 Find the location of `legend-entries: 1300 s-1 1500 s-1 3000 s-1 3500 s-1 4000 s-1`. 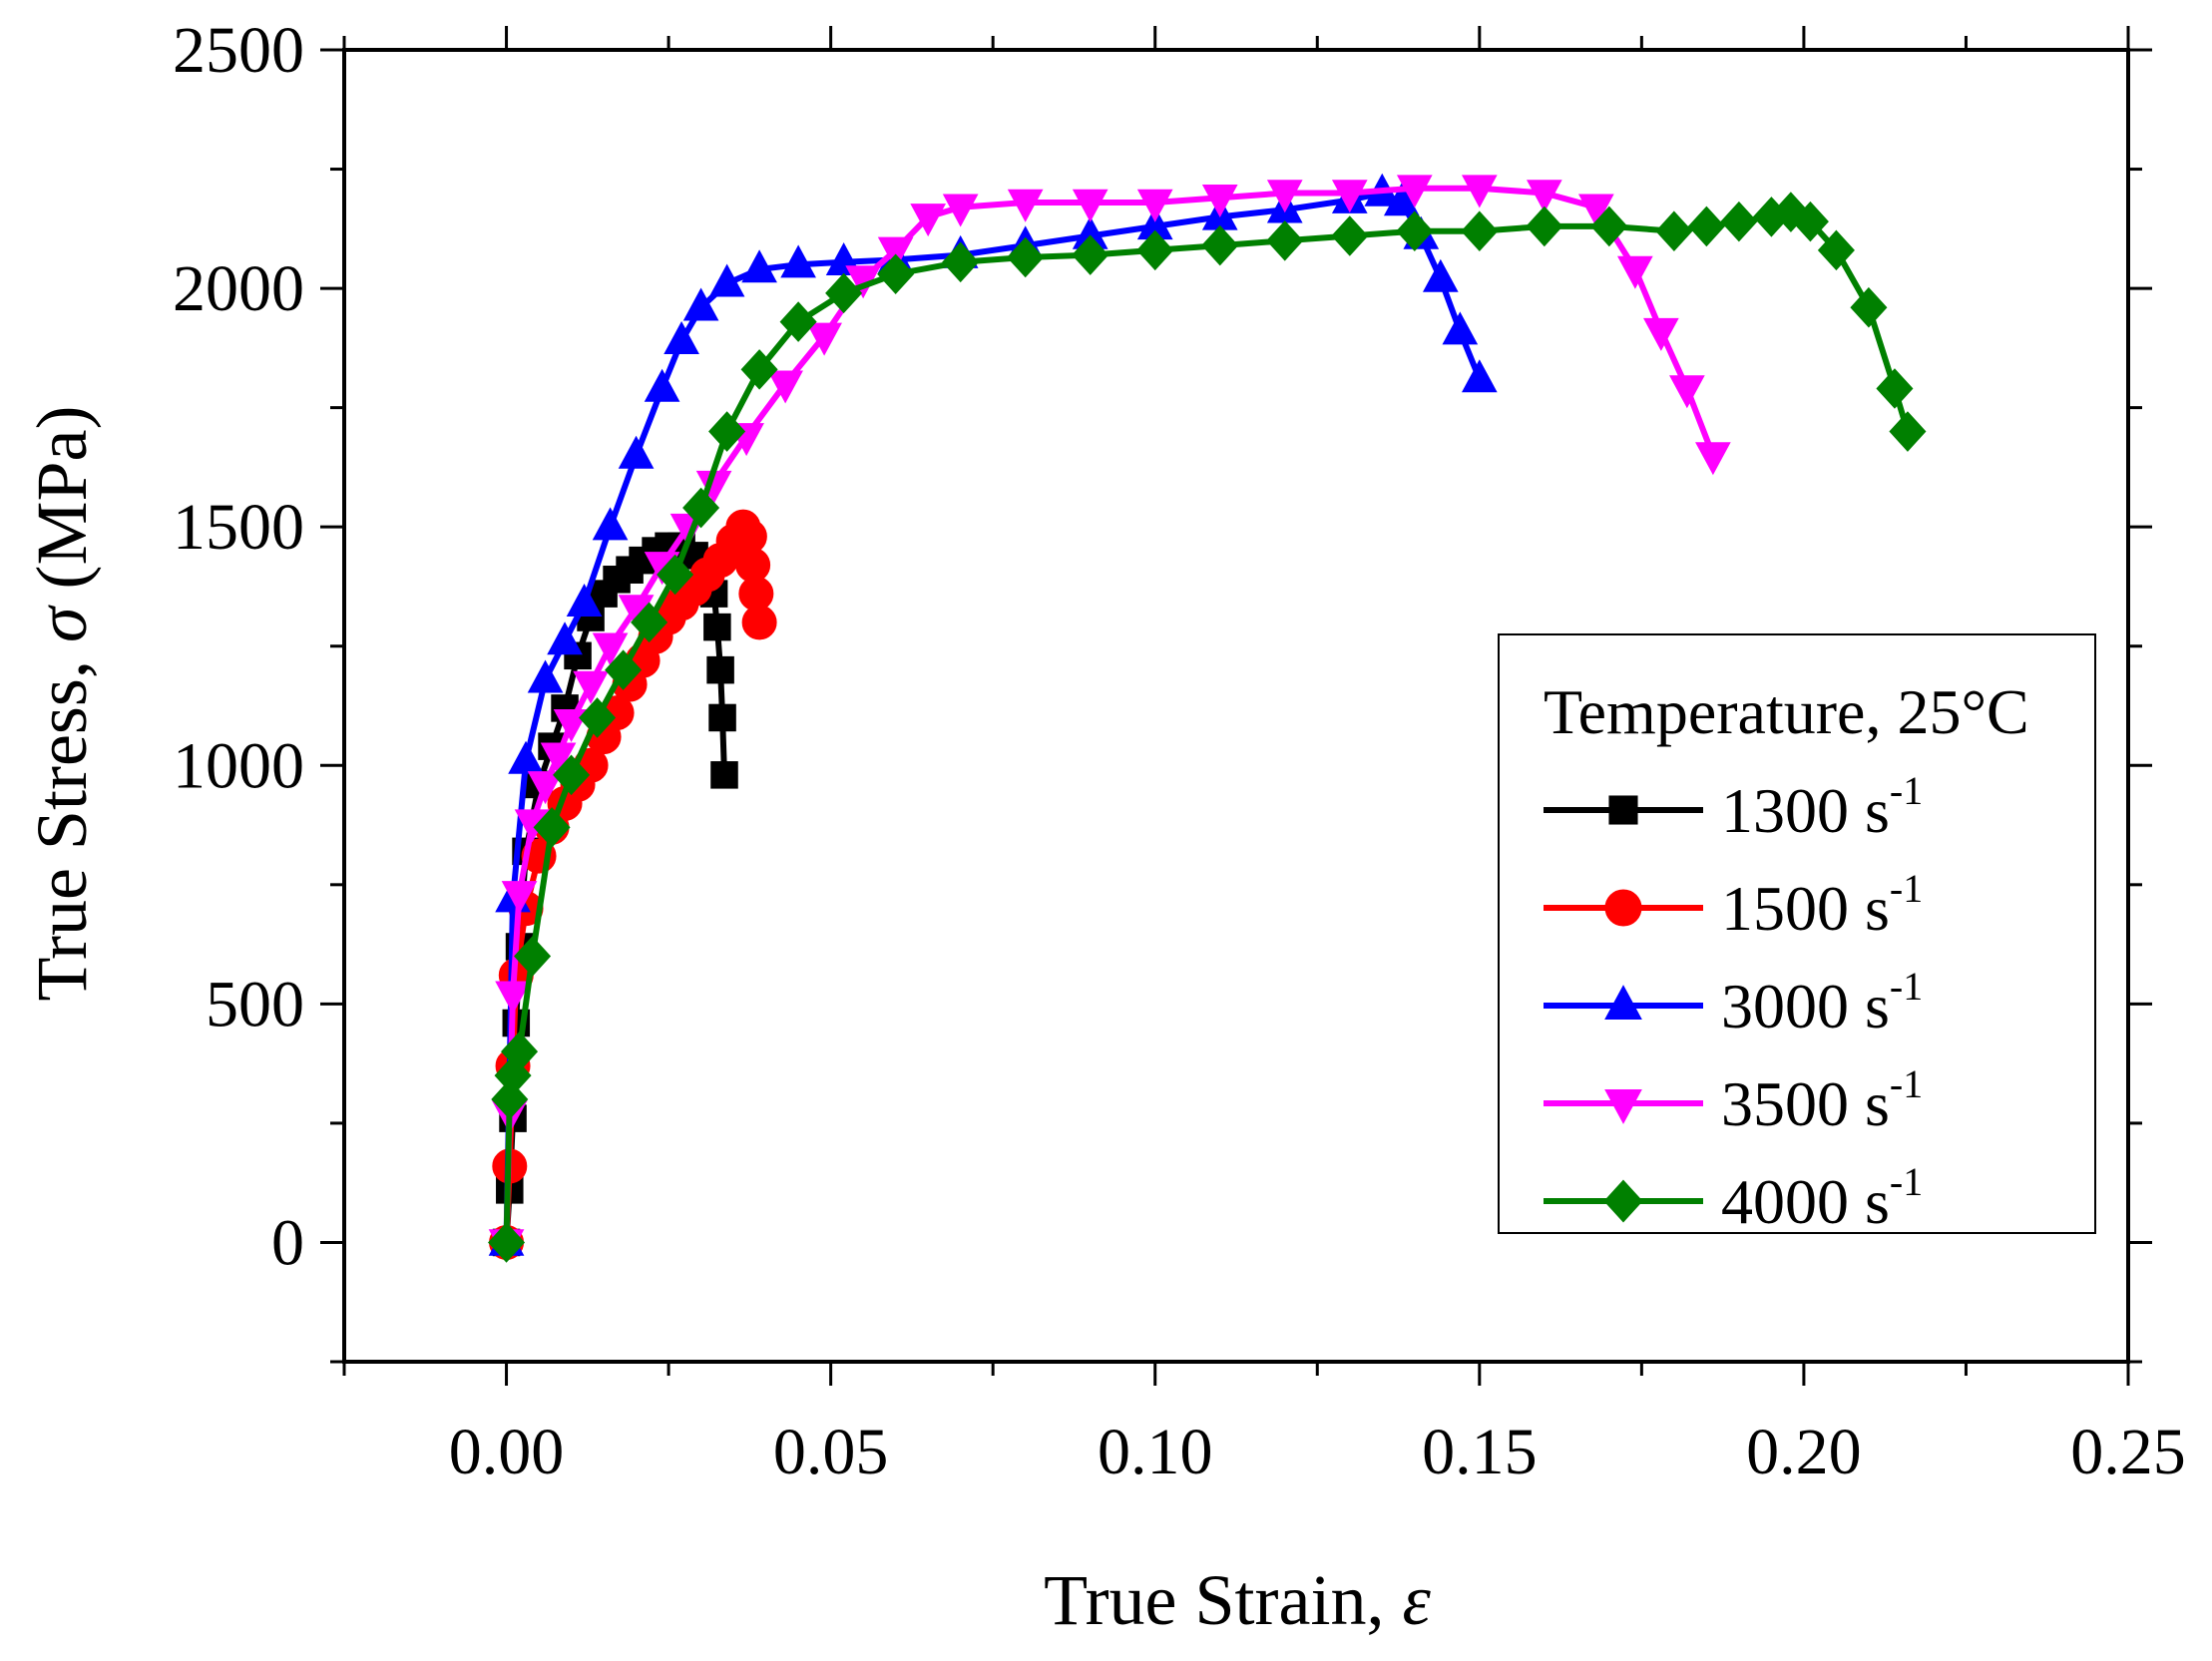

legend-entries: 1300 s-1 1500 s-1 3000 s-1 3500 s-1 4000 s-1 is located at coordinates (1733, 1003).